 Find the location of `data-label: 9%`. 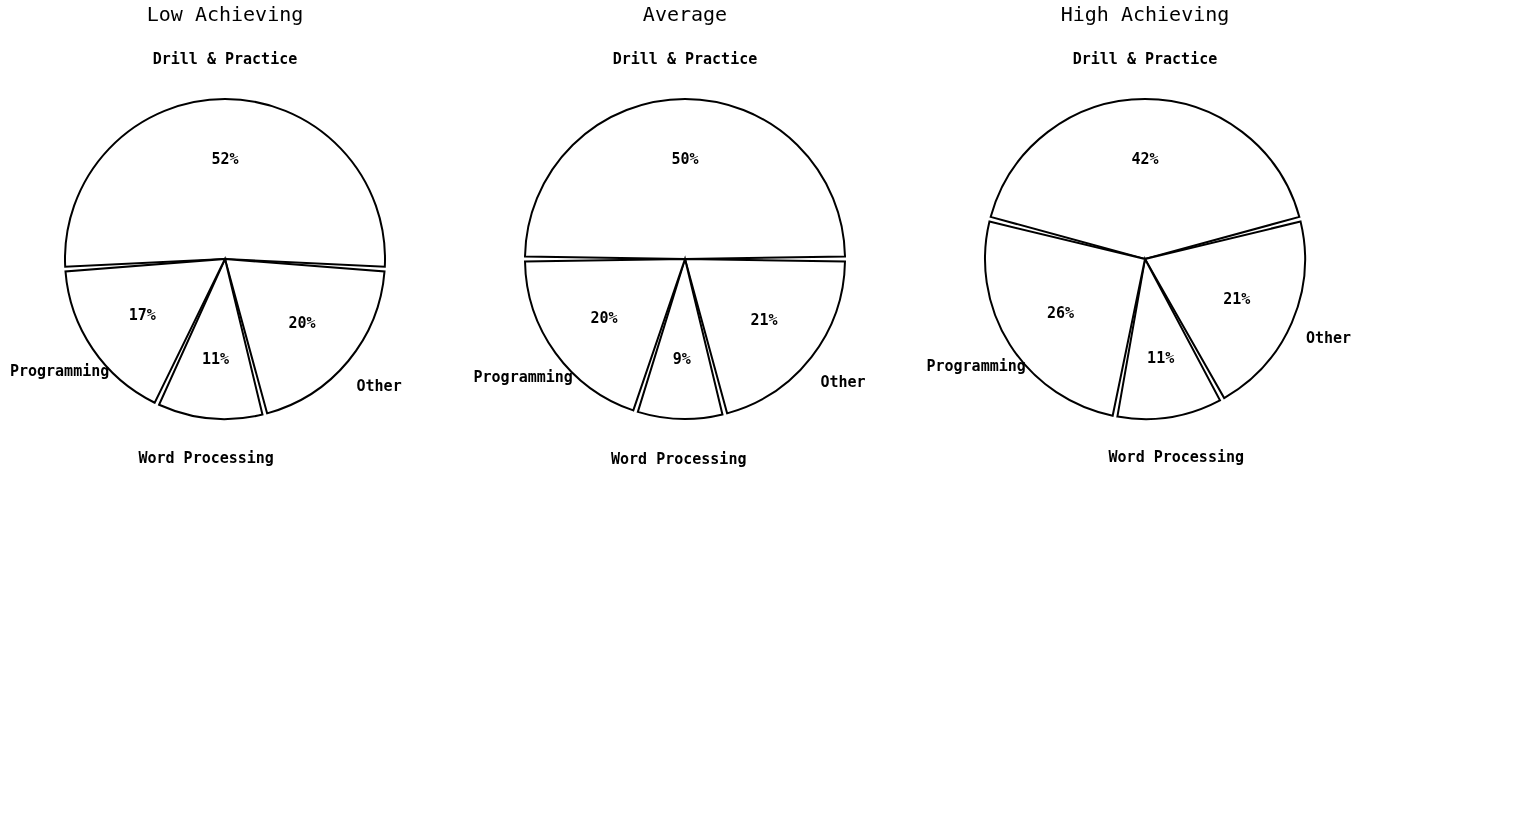

data-label: 9% is located at coordinates (681, 358).